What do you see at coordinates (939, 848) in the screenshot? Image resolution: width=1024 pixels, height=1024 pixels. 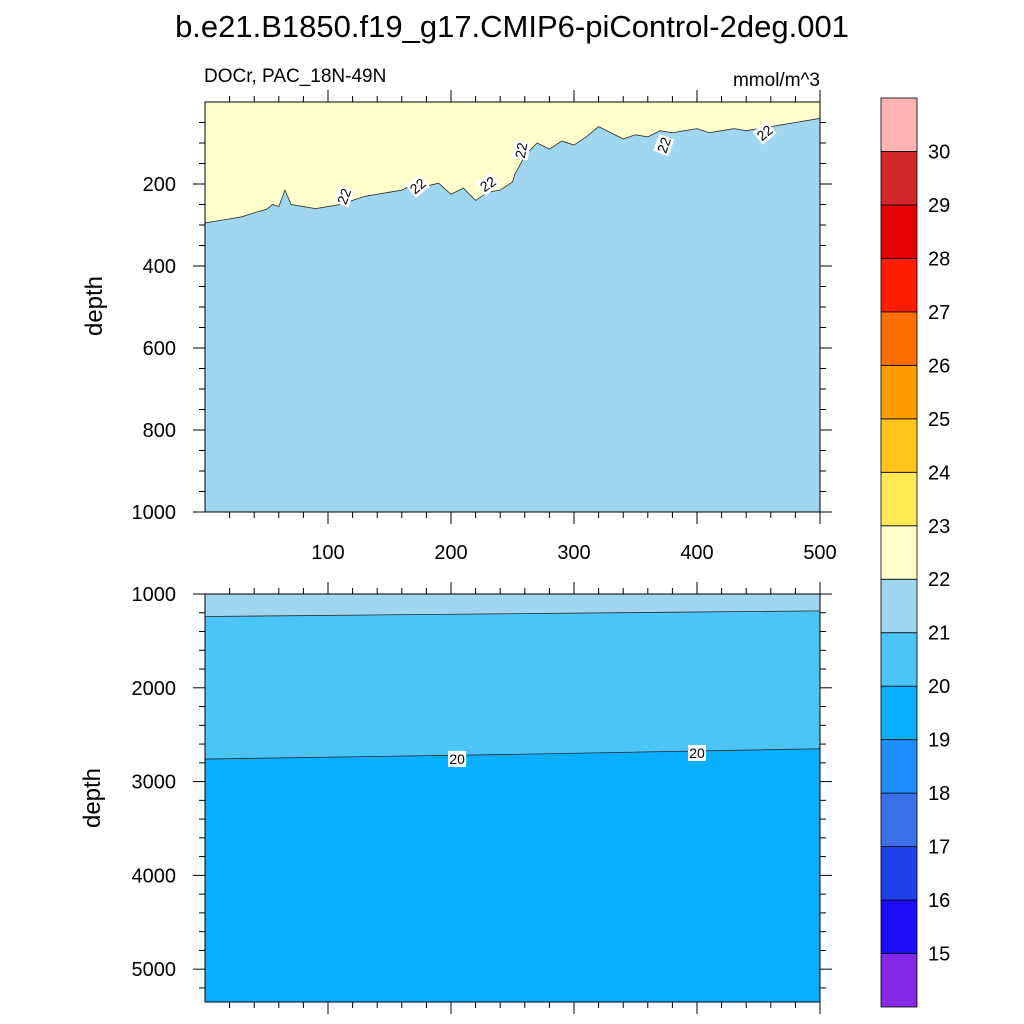 I see `colorbar-label: 17` at bounding box center [939, 848].